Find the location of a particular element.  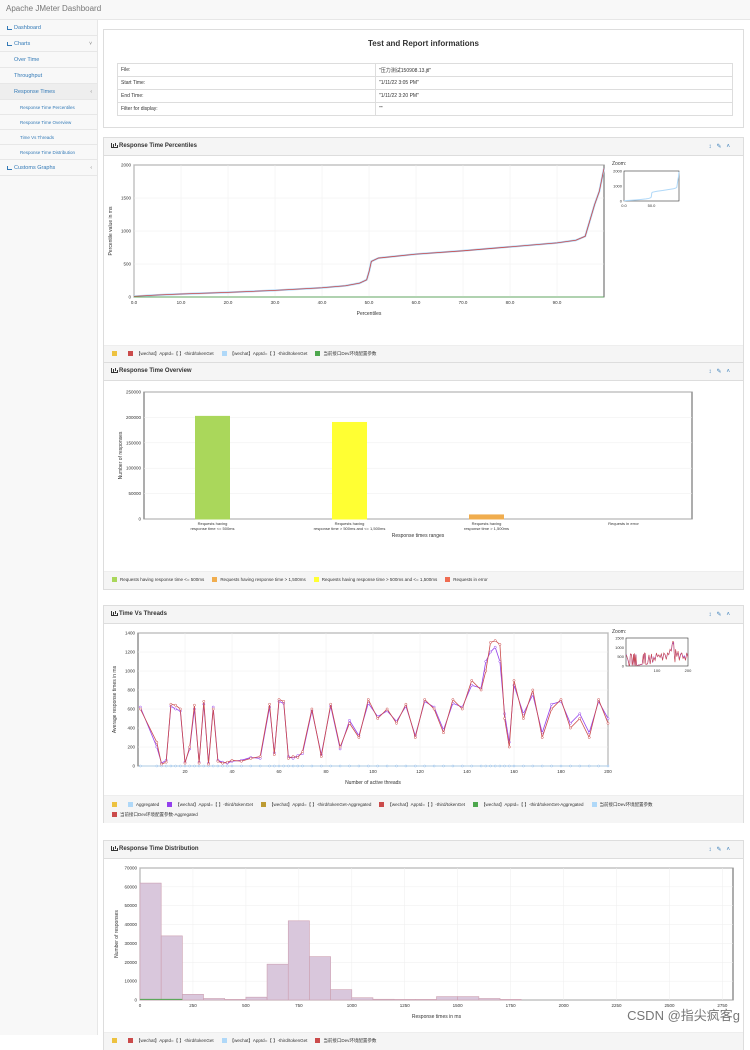

zoom-y-tick: 1000 is located at coordinates (620, 647).